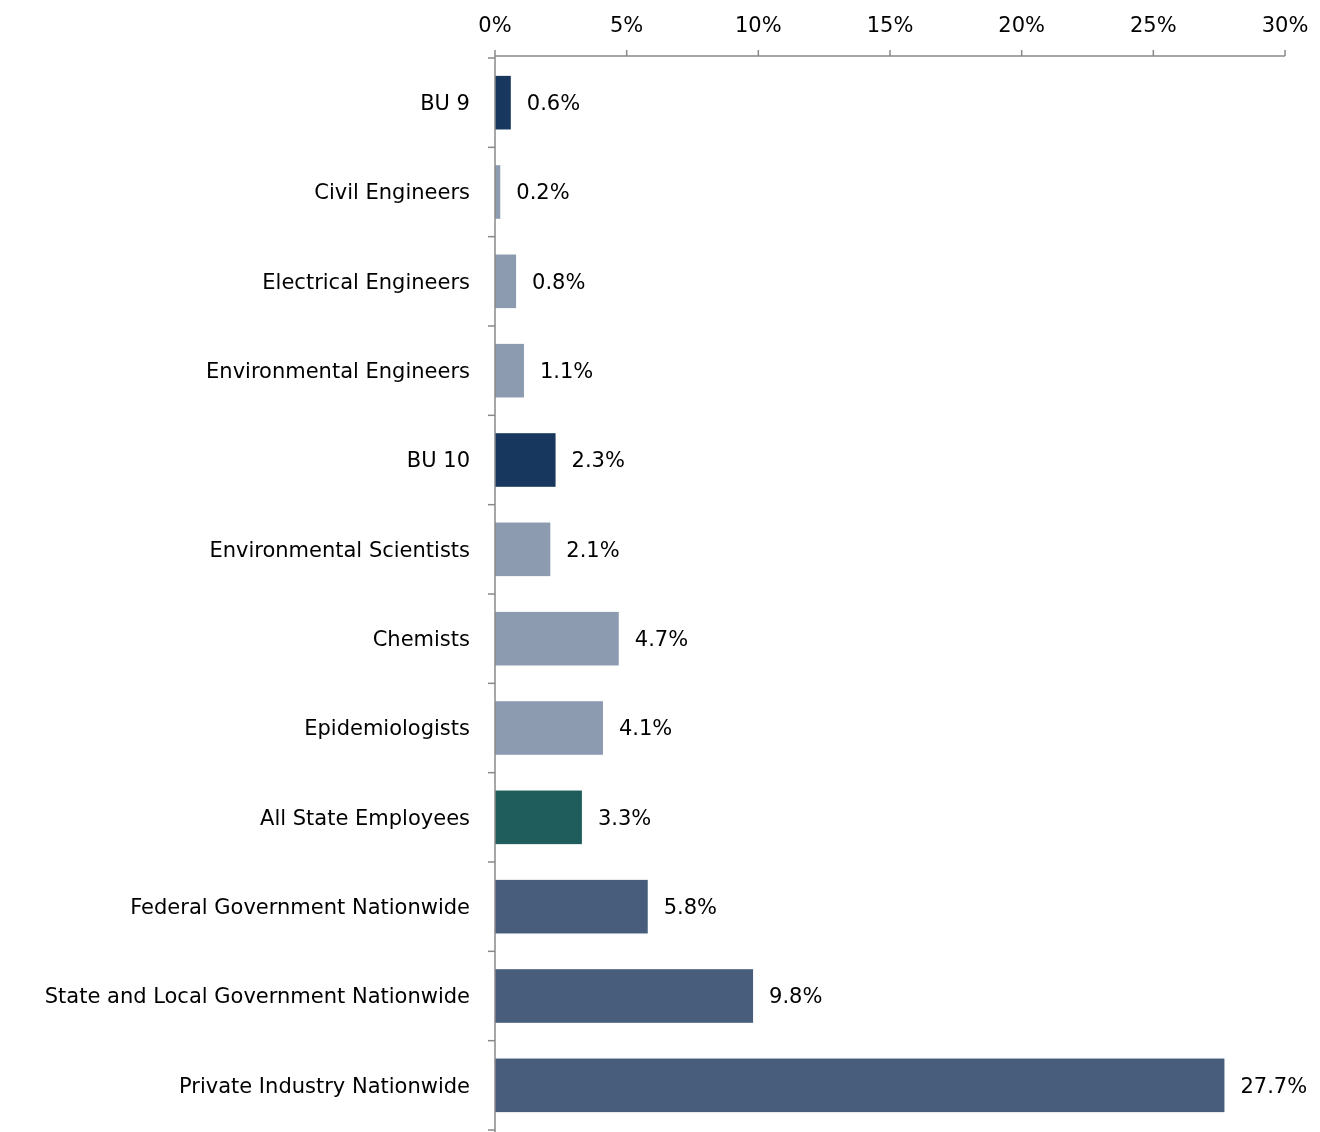  I want to click on x-tick-label: 0%, so click(495, 25).